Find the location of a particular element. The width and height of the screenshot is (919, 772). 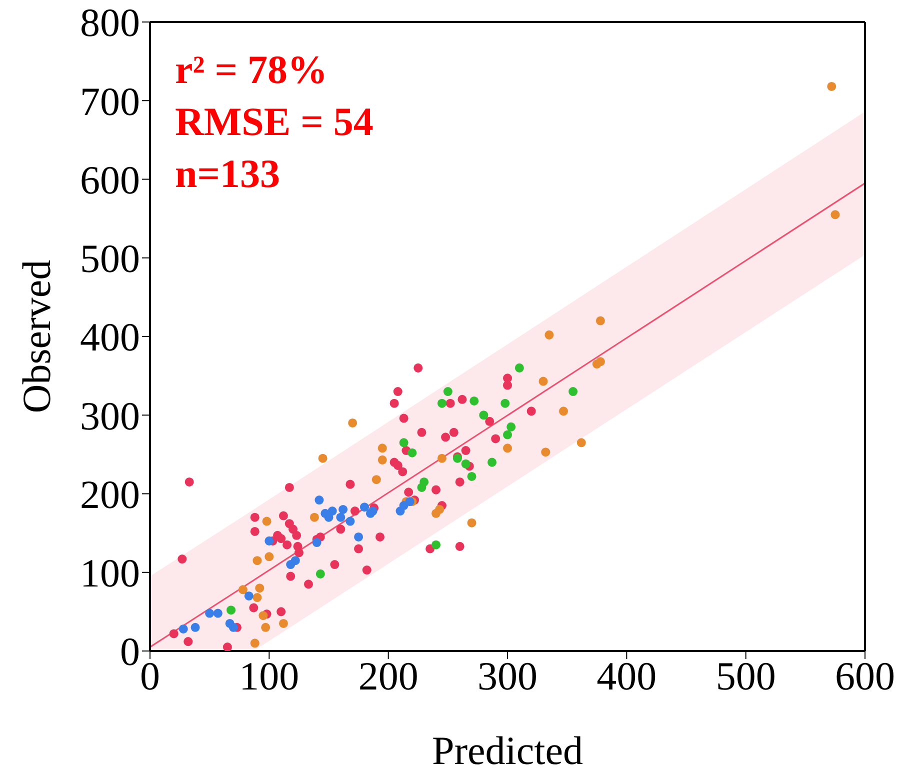

x-tick-label: 500 is located at coordinates (746, 675).